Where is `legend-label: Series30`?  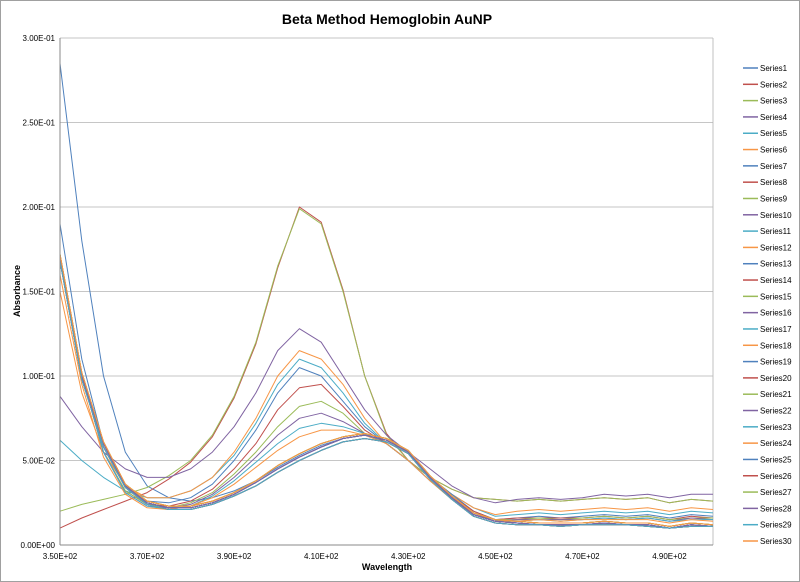 legend-label: Series30 is located at coordinates (776, 541).